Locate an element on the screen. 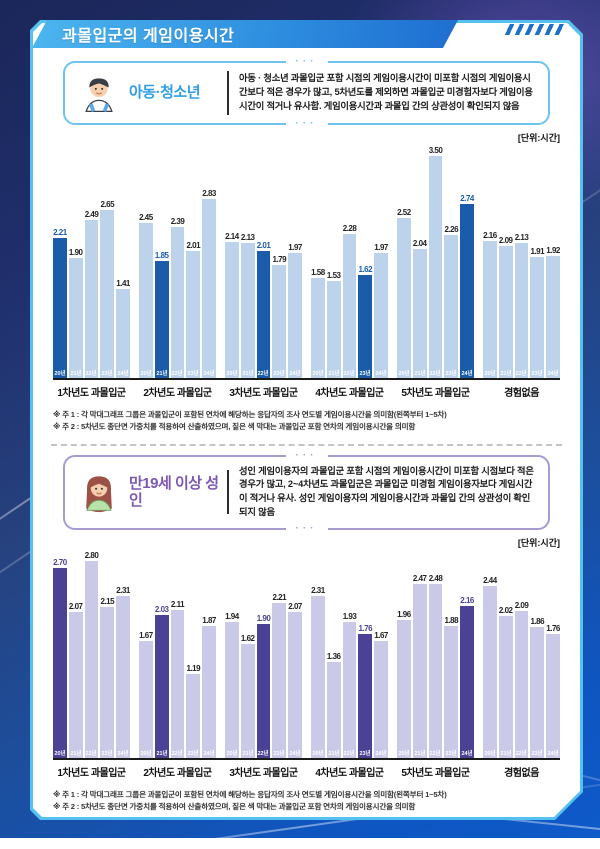  bar-column: 2.14 20년 is located at coordinates (232, 305).